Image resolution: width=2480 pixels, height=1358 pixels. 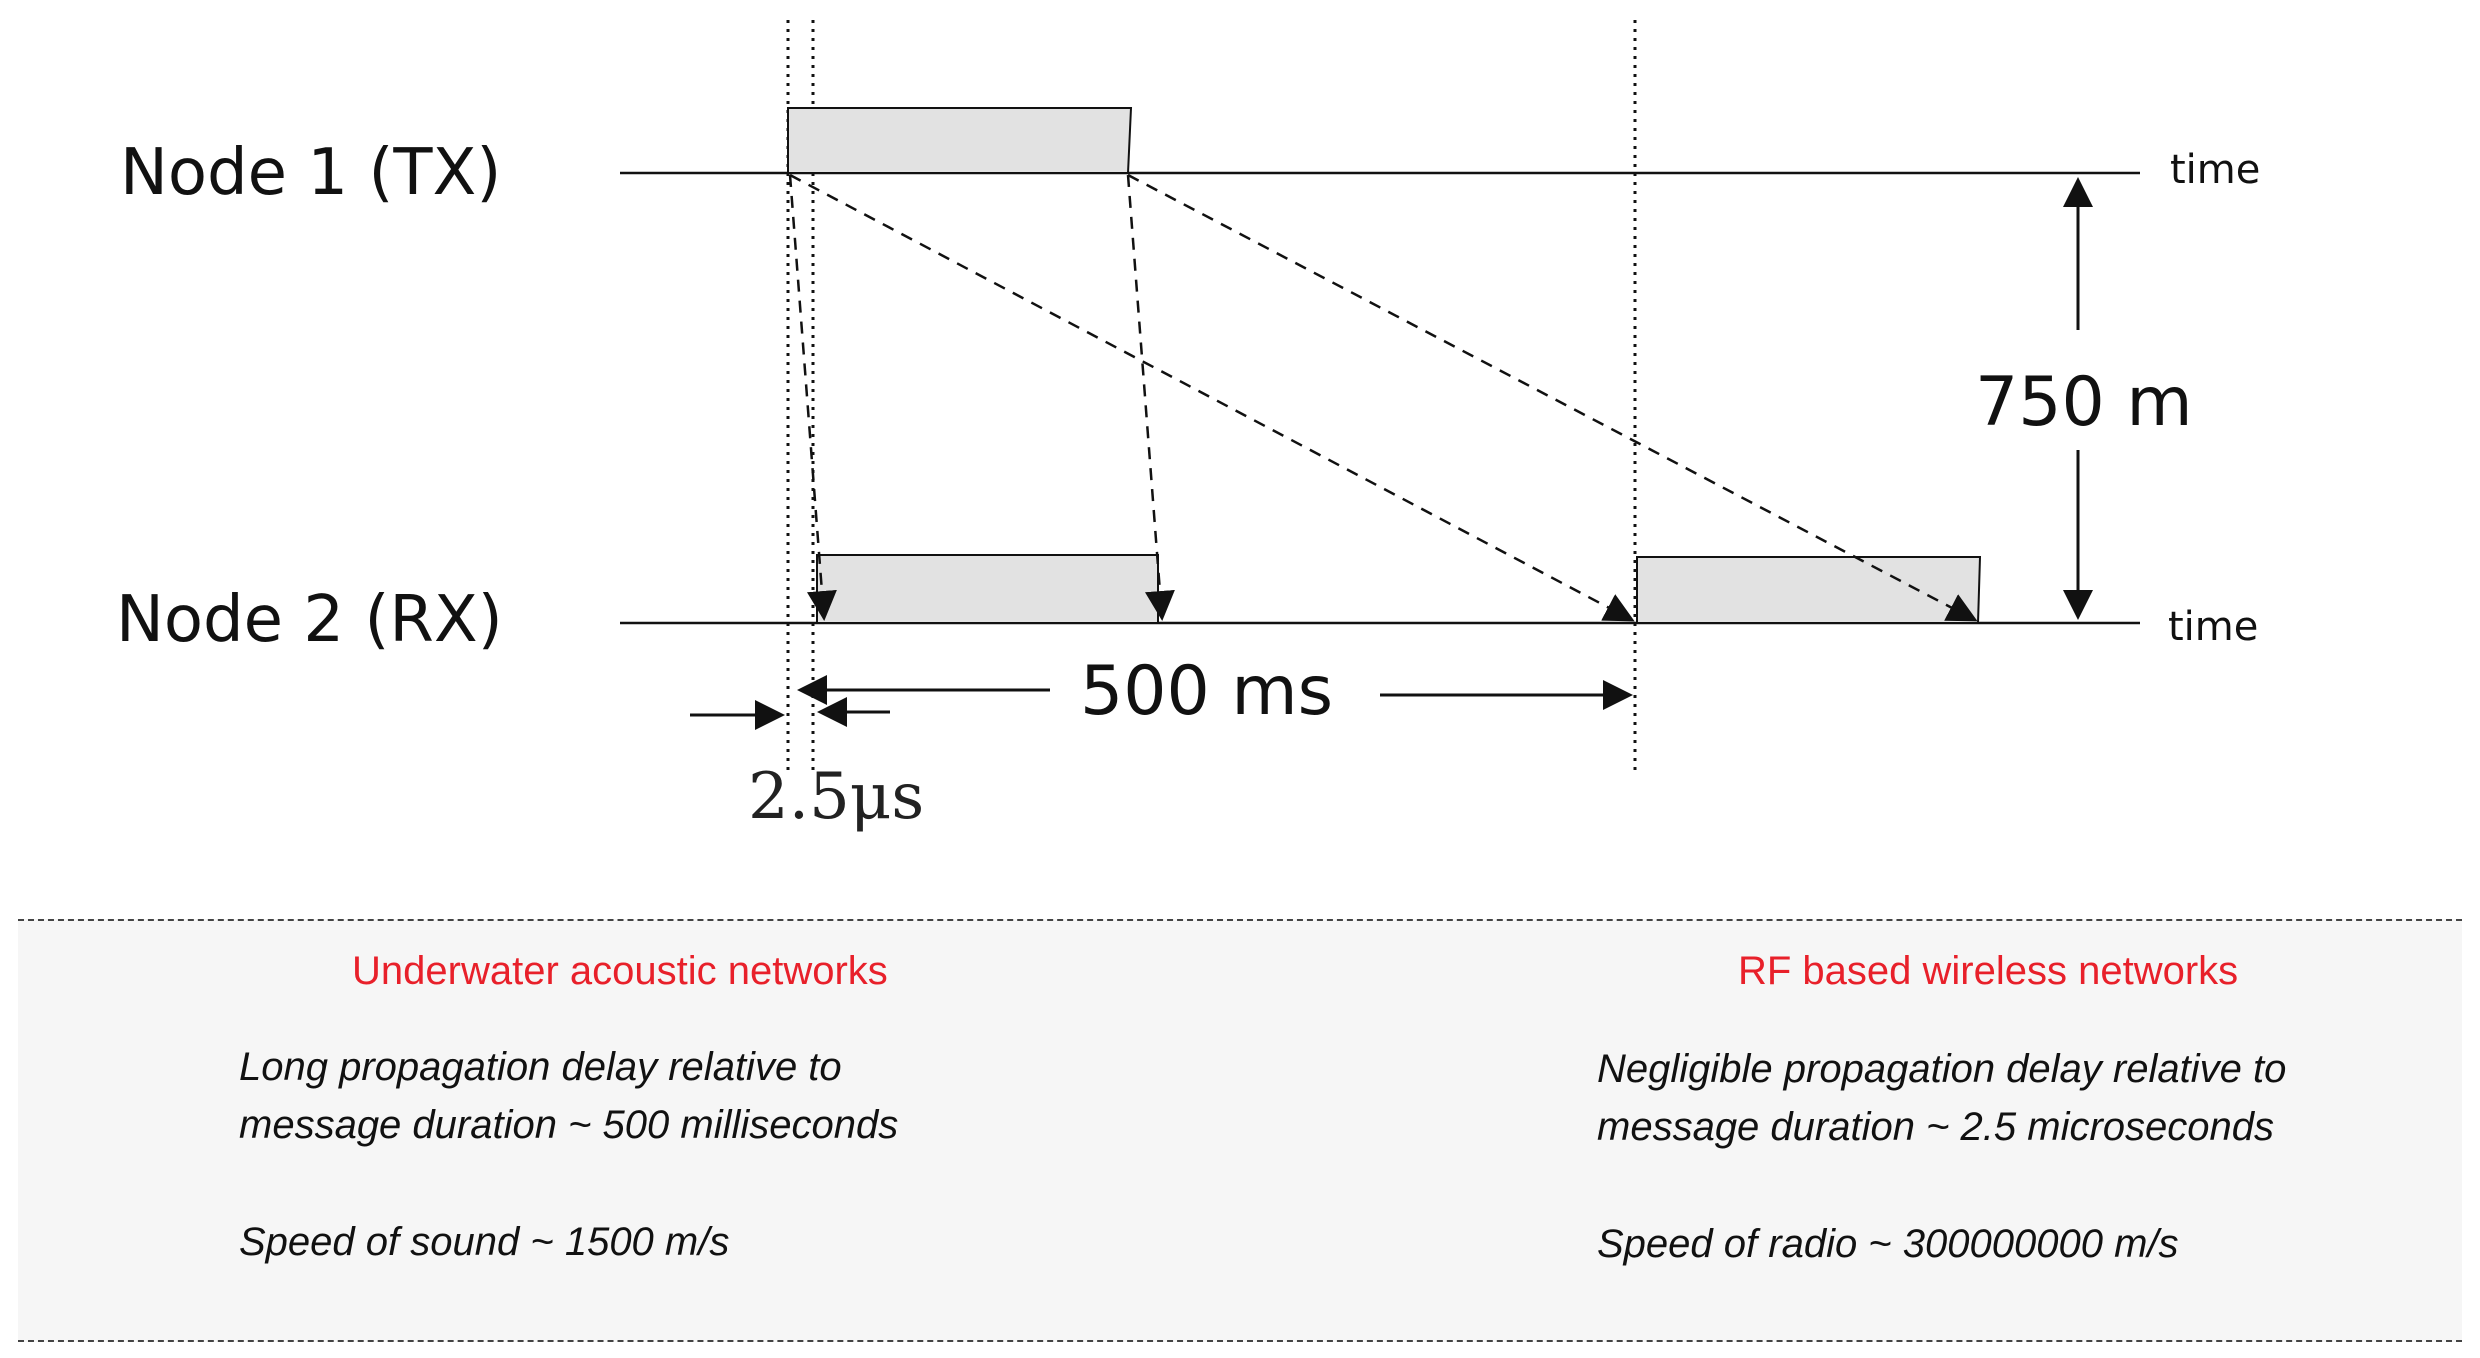 What do you see at coordinates (2215, 170) in the screenshot?
I see `time-label-top: time` at bounding box center [2215, 170].